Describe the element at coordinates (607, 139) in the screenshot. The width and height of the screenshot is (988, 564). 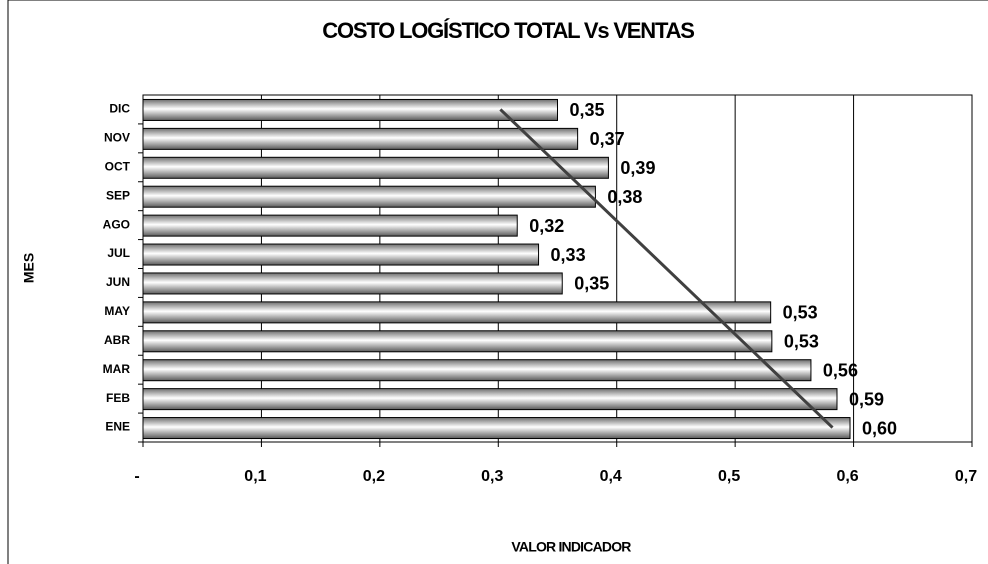
I see `data-label: 0,37` at that location.